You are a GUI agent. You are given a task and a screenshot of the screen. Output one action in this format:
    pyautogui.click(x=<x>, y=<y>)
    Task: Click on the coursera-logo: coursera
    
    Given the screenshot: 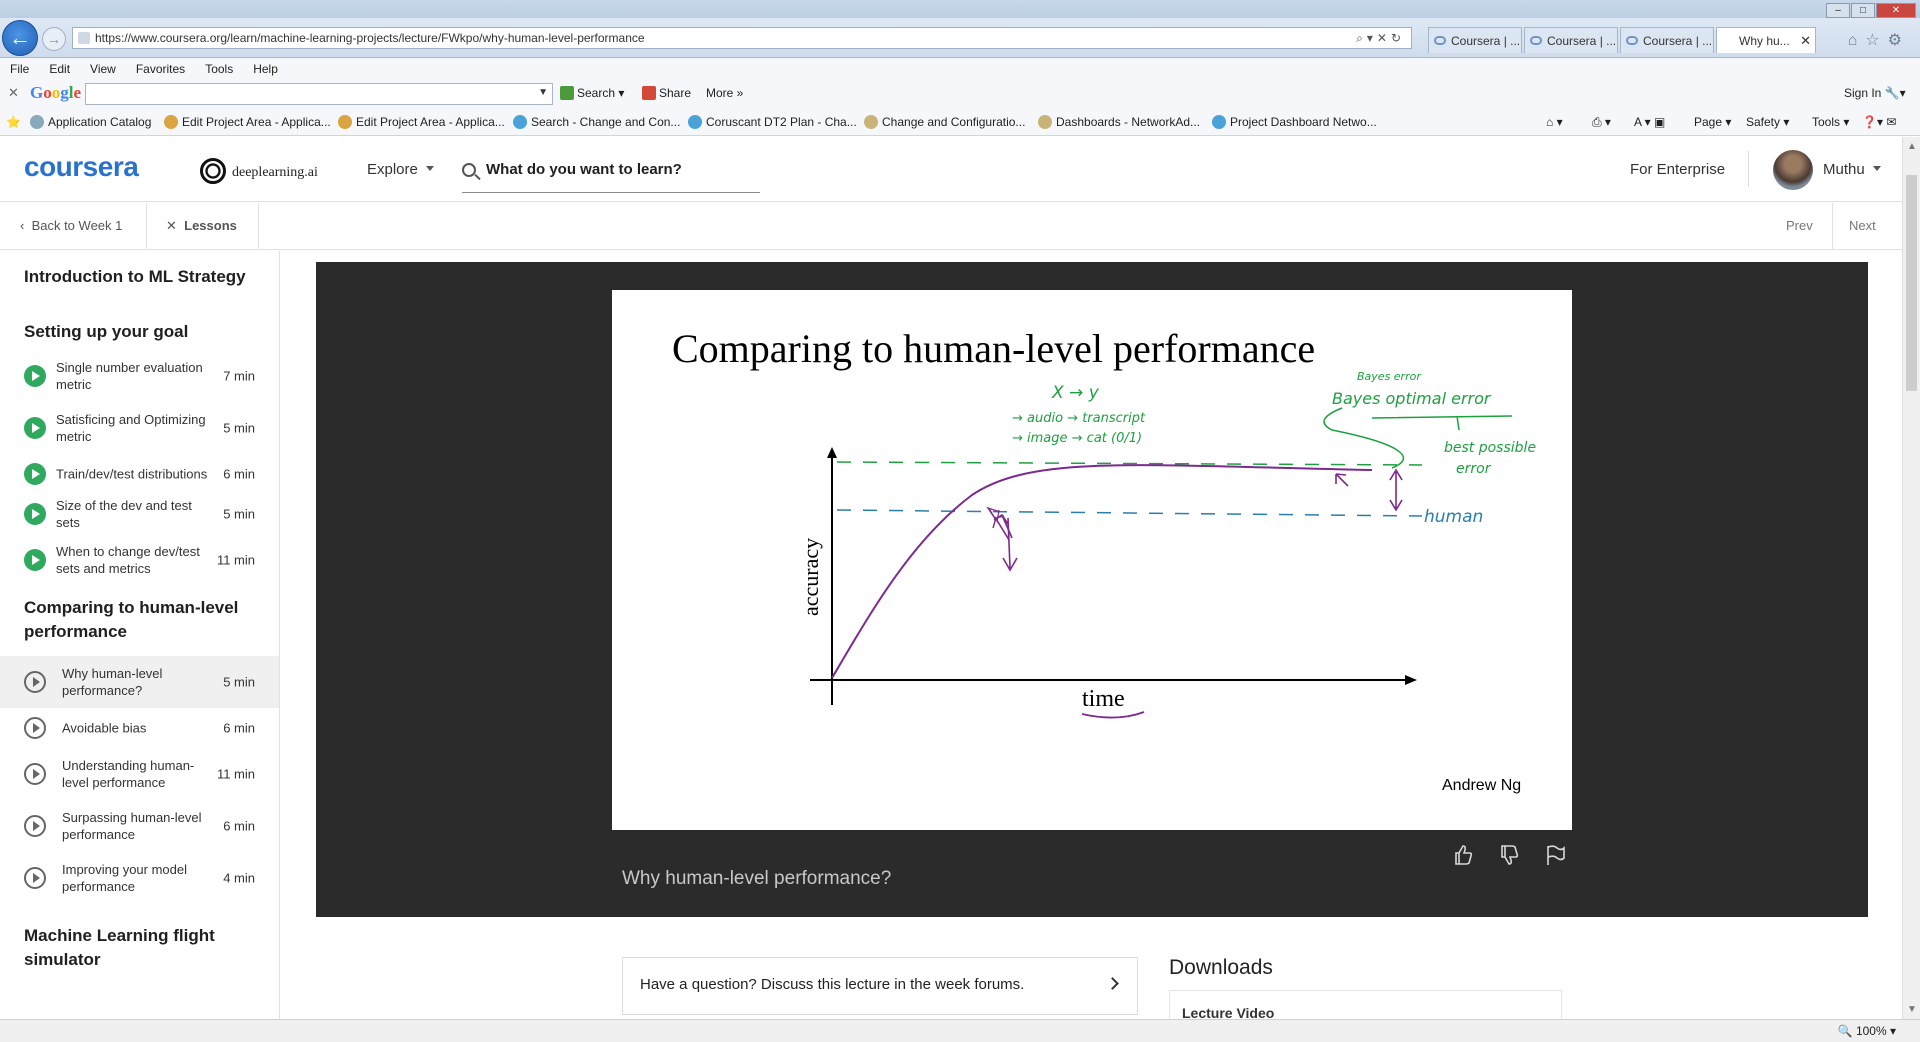 What is the action you would take?
    pyautogui.click(x=81, y=166)
    